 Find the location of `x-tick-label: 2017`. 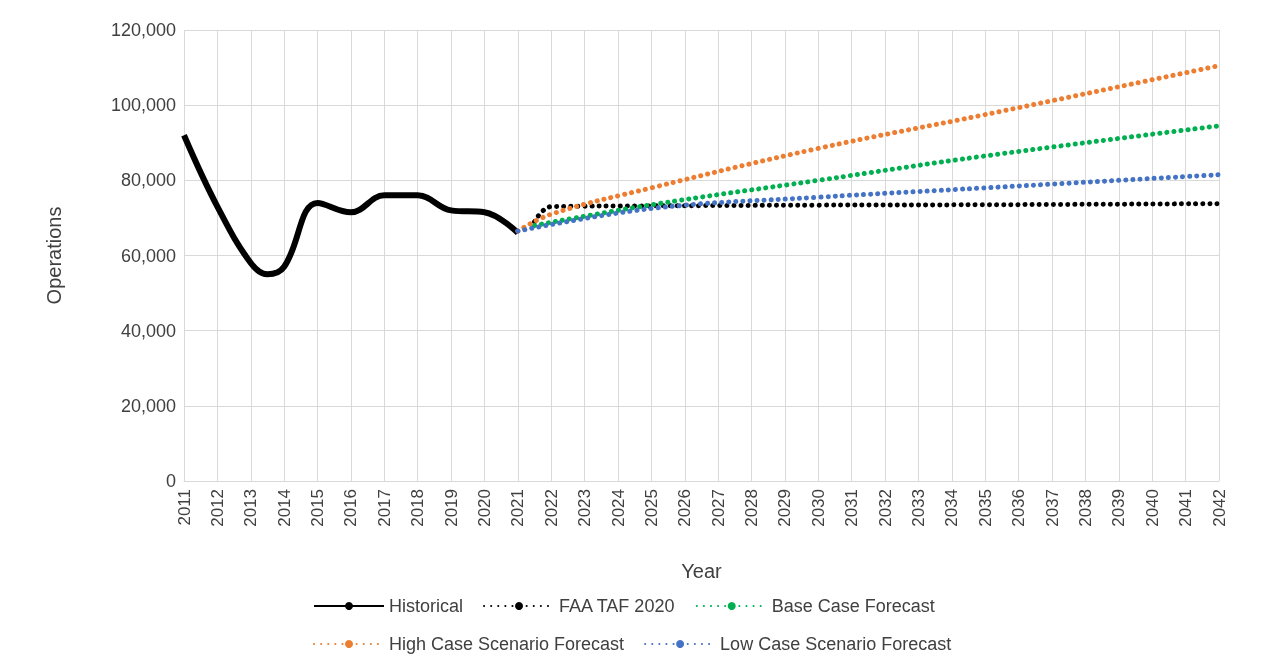

x-tick-label: 2017 is located at coordinates (384, 508).